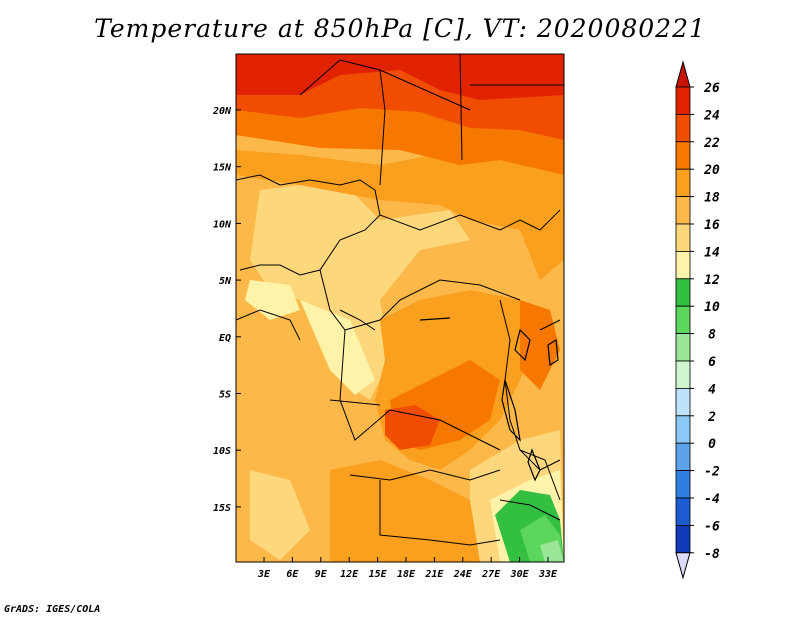 The height and width of the screenshot is (618, 800). Describe the element at coordinates (378, 574) in the screenshot. I see `lon-label: 15E` at that location.